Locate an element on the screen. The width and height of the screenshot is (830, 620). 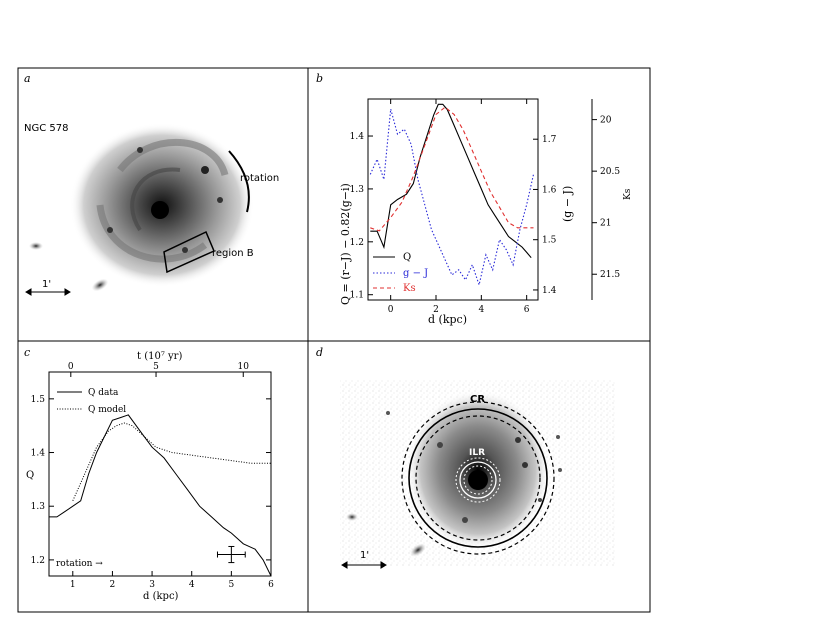
cr-label: CR is located at coordinates (477, 399).